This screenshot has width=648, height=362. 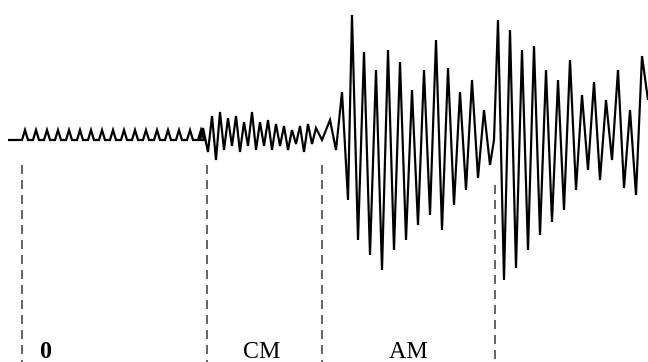 What do you see at coordinates (261, 350) in the screenshot?
I see `label-cm: CM` at bounding box center [261, 350].